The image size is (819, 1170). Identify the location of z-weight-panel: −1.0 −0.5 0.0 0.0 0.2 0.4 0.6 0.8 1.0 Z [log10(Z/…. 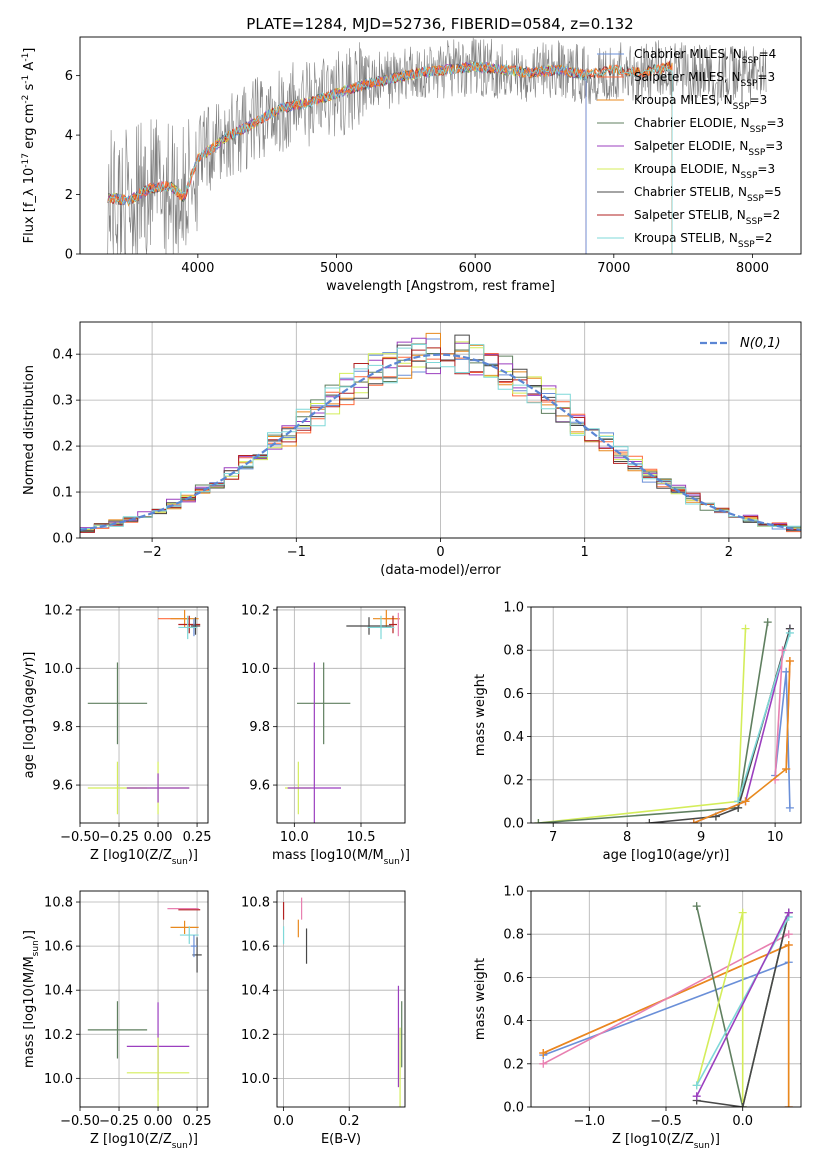
(637, 1018).